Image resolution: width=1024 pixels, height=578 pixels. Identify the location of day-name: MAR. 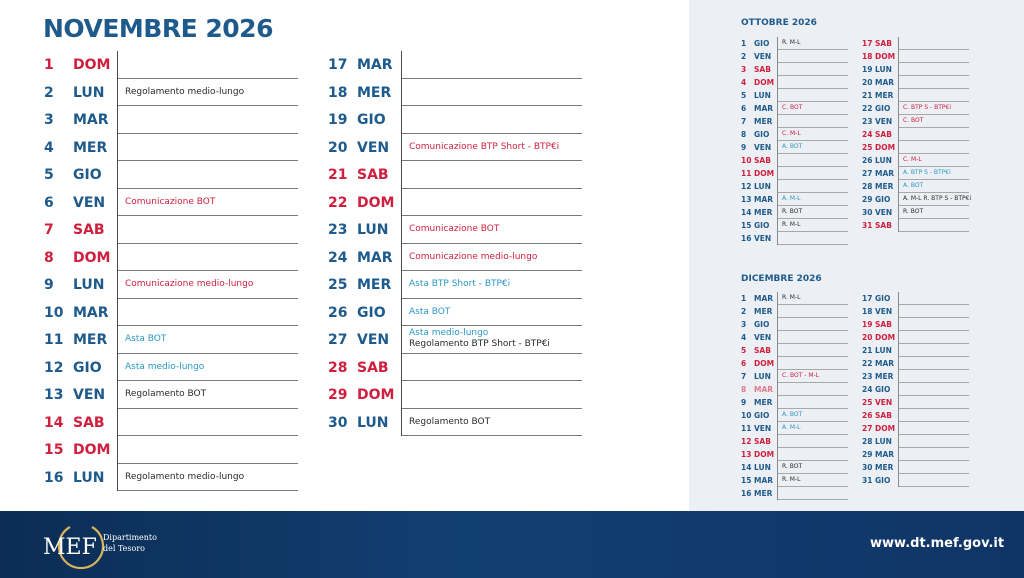
(91, 312).